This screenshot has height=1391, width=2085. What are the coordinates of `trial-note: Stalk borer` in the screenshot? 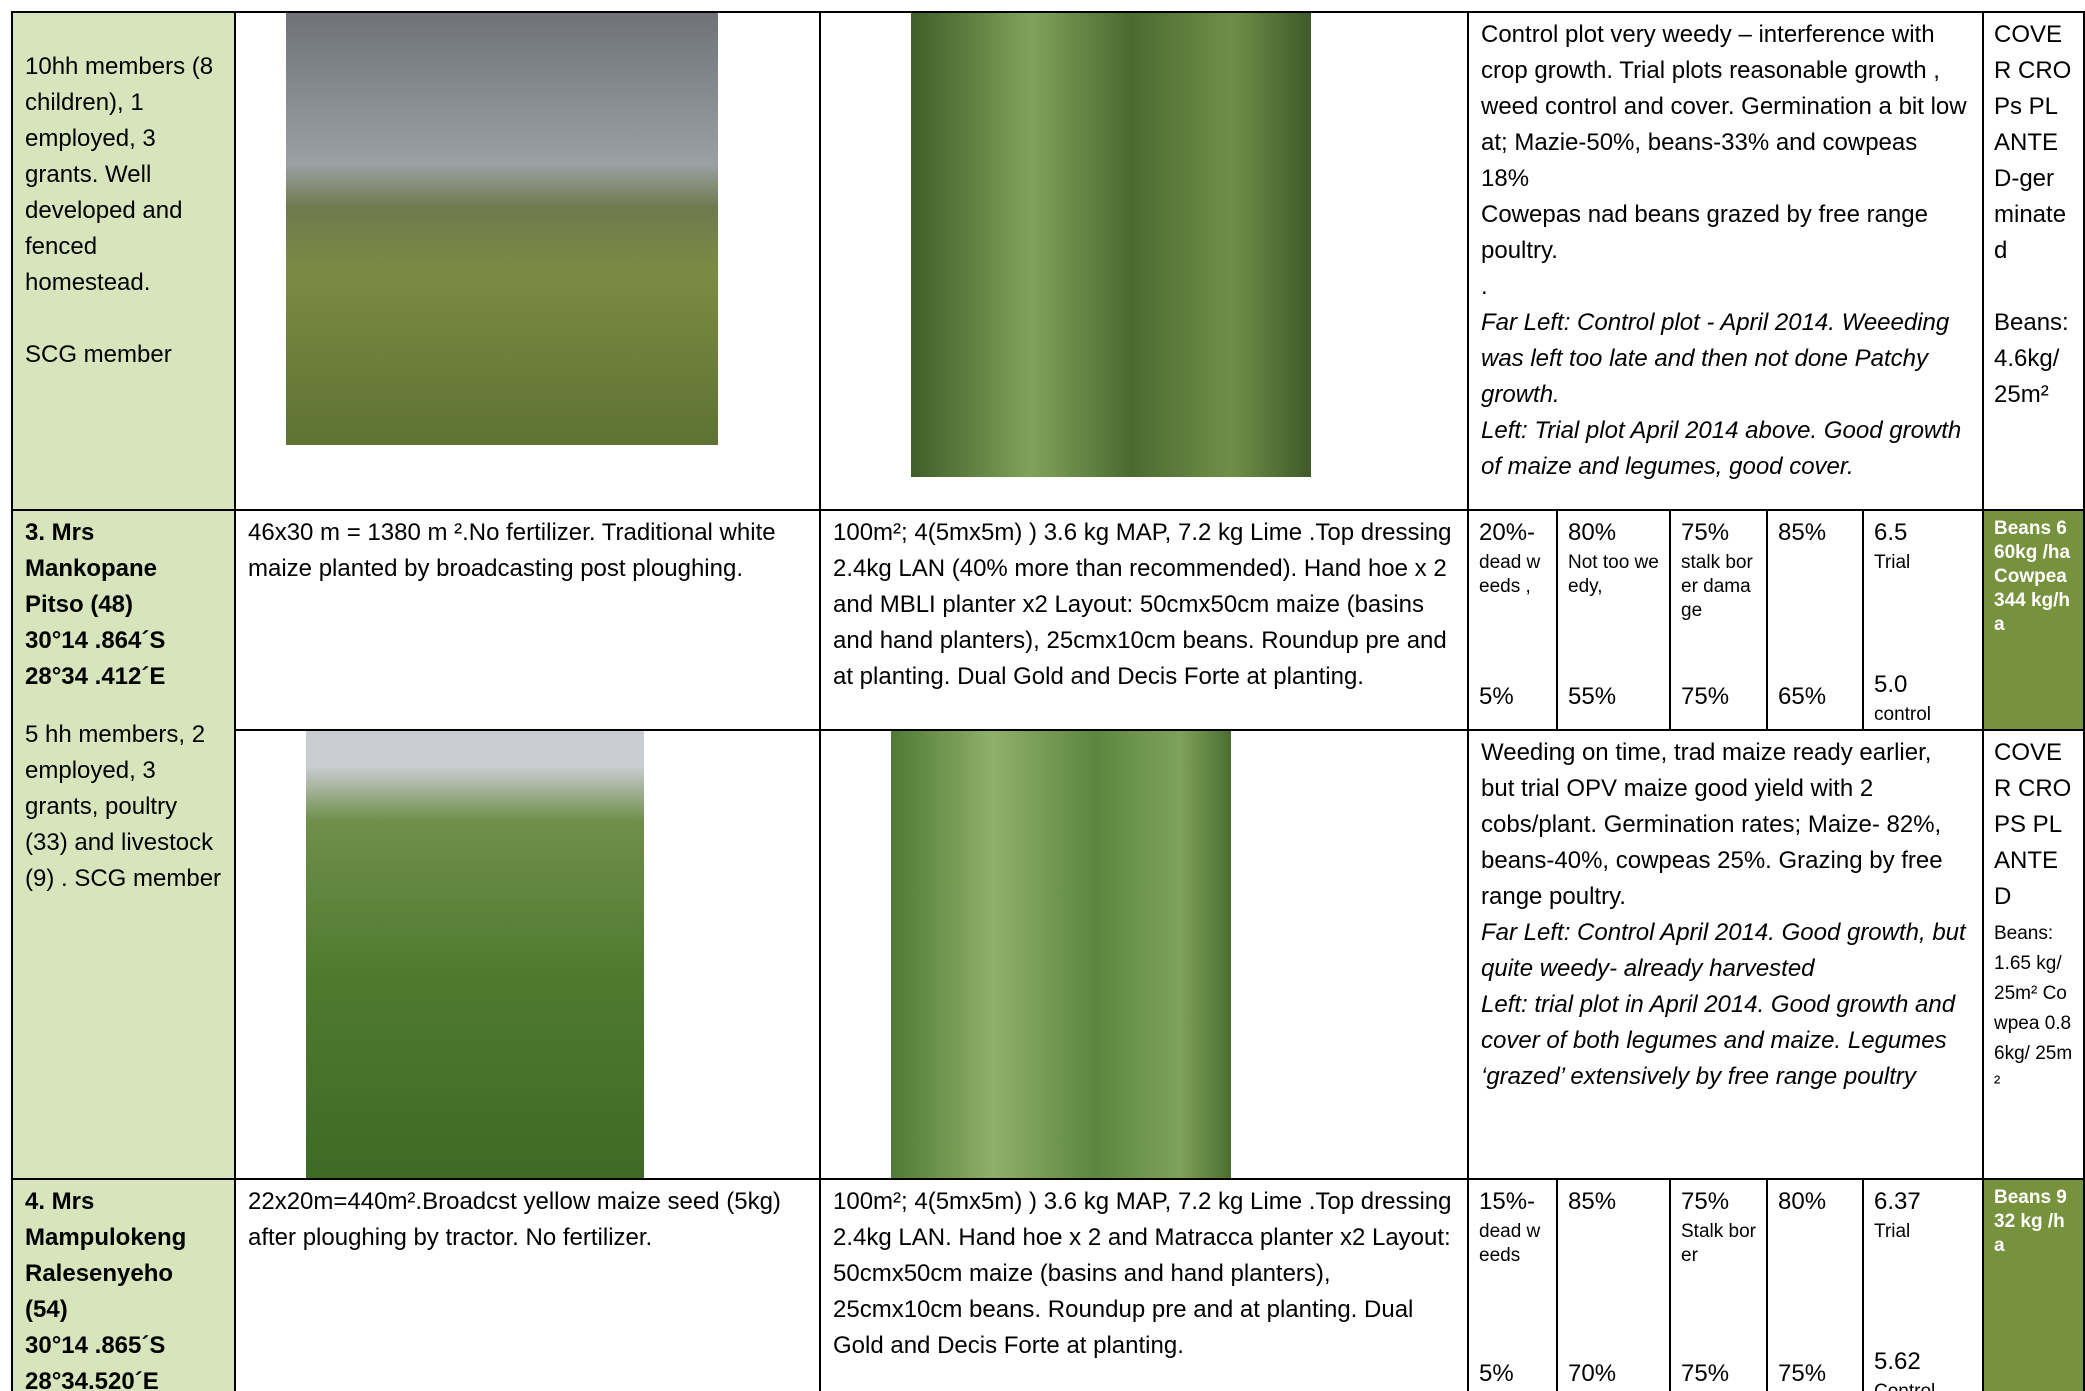 It's located at (1718, 1243).